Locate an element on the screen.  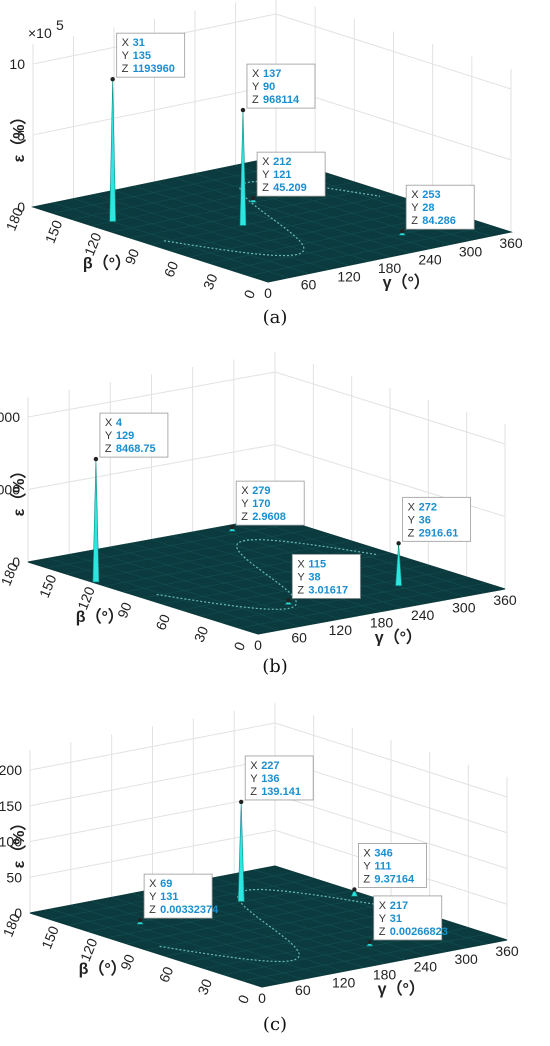
y-tick-label: 0 is located at coordinates (243, 998).